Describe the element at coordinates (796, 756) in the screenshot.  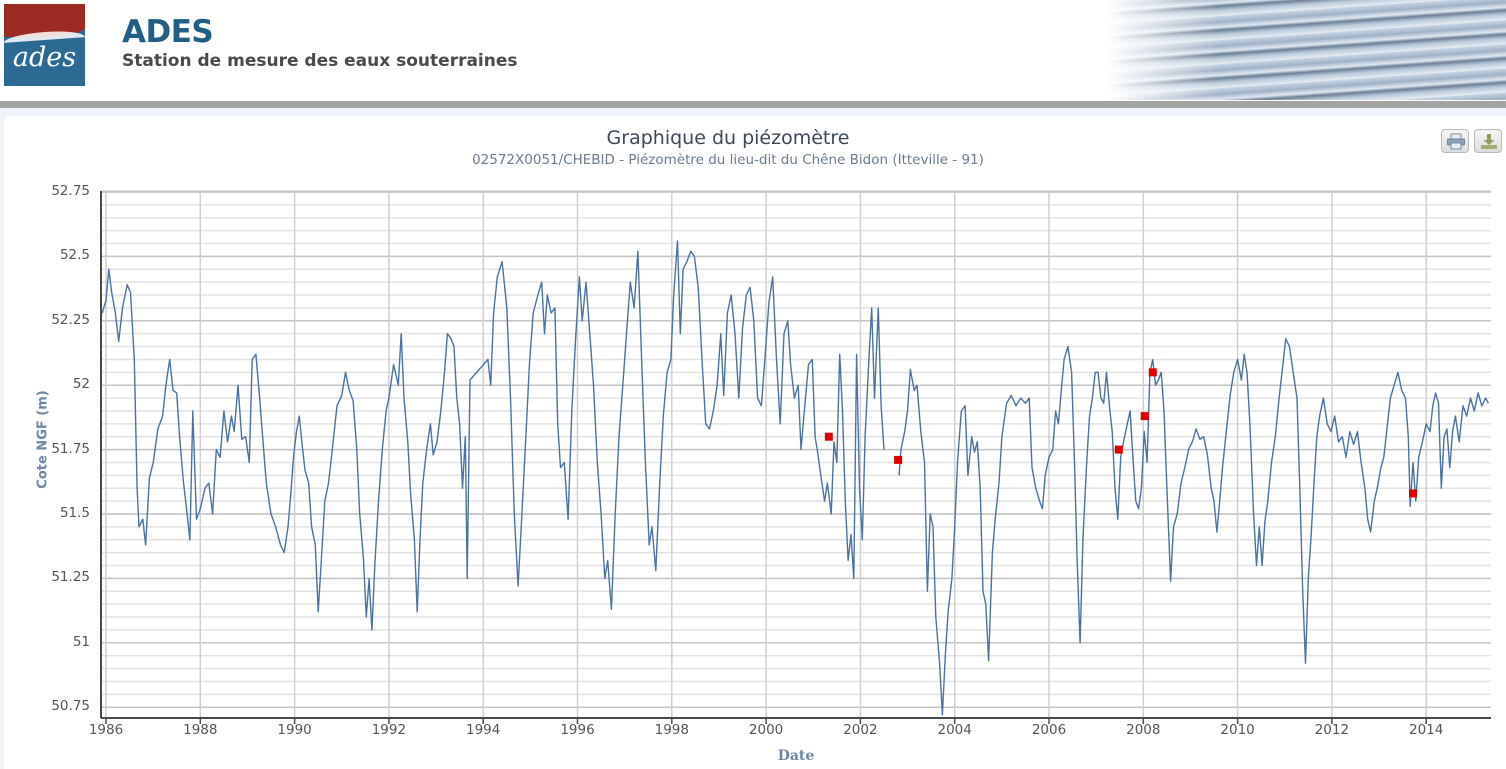
I see `x-axis-title: Date` at that location.